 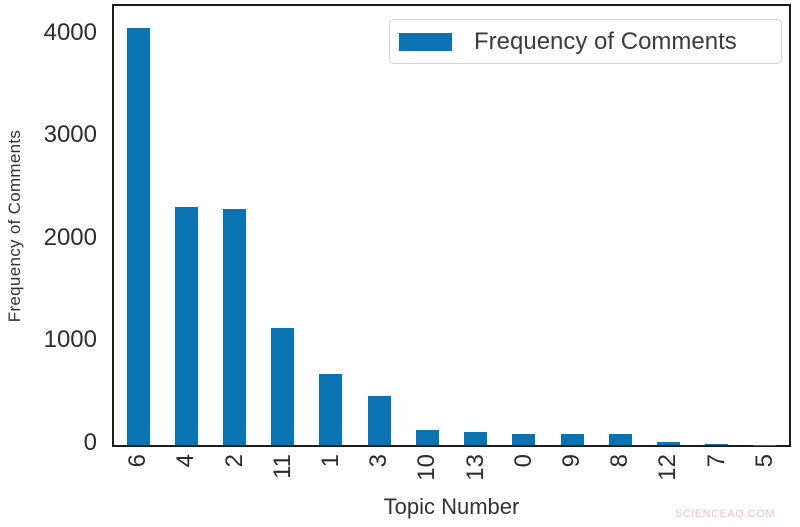 I want to click on x-tick-label-4: 4, so click(x=186, y=461).